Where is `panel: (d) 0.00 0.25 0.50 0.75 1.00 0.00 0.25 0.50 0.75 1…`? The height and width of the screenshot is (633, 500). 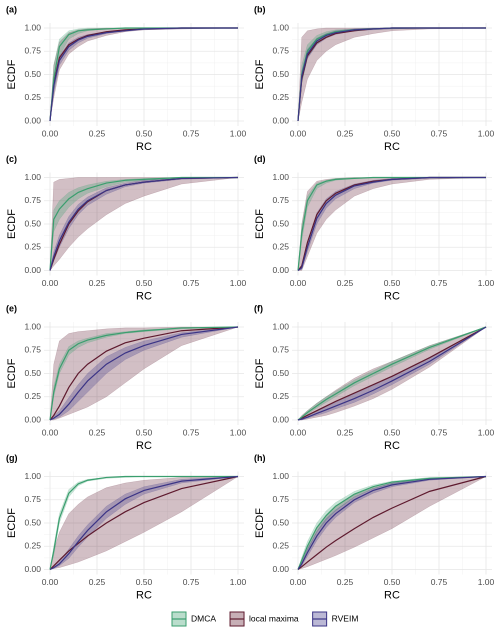 panel: (d) 0.00 0.25 0.50 0.75 1.00 0.00 0.25 0.50 0.75 1… is located at coordinates (374, 228).